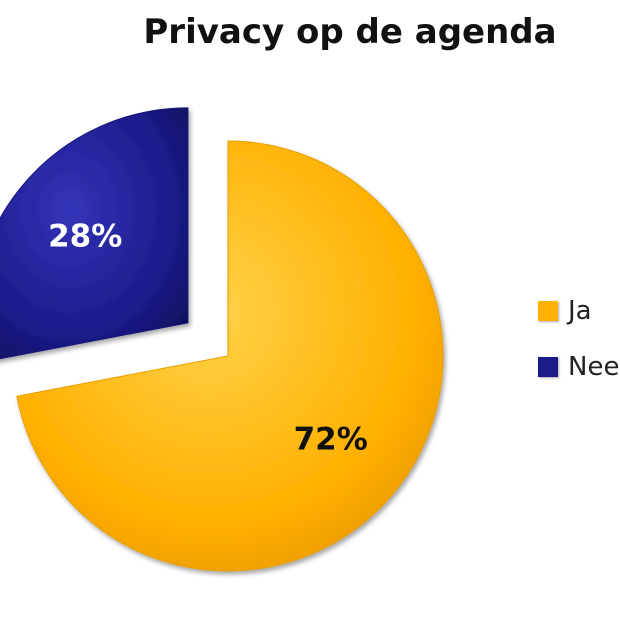 The image size is (620, 620). What do you see at coordinates (331, 439) in the screenshot?
I see `slice-label-ja: 72%` at bounding box center [331, 439].